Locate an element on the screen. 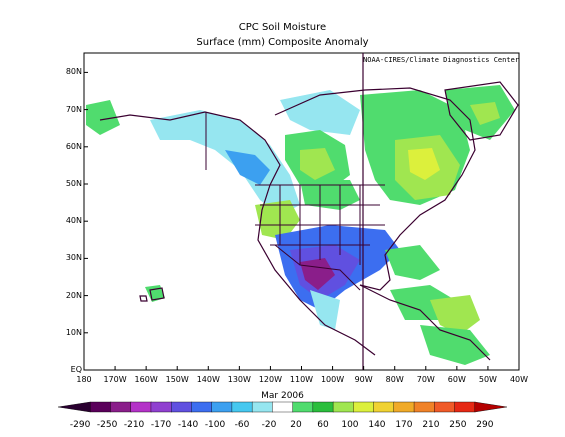 The width and height of the screenshot is (565, 437). colorbar-label: -250 is located at coordinates (107, 425).